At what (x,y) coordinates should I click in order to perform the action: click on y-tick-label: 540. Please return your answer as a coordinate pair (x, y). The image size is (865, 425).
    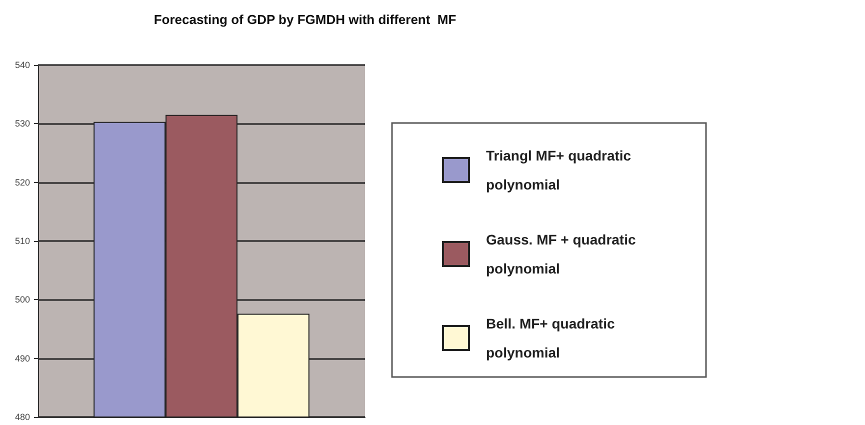
    Looking at the image, I should click on (22, 65).